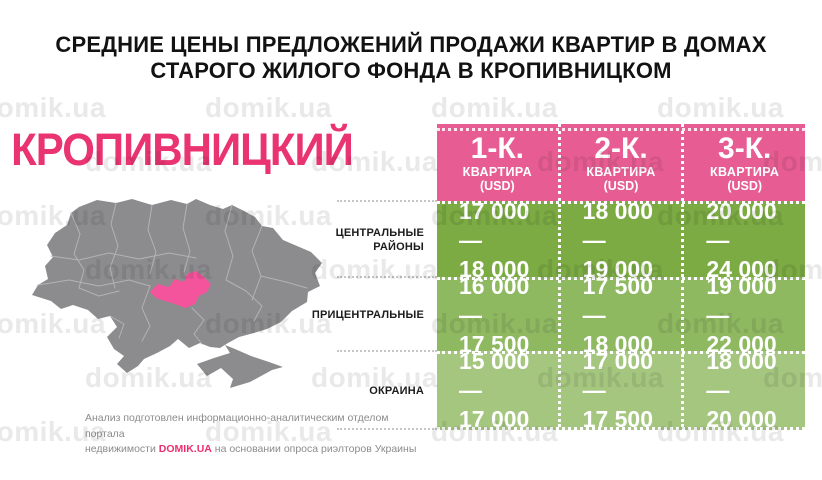  What do you see at coordinates (494, 419) in the screenshot?
I see `price-range-to: 17 000` at bounding box center [494, 419].